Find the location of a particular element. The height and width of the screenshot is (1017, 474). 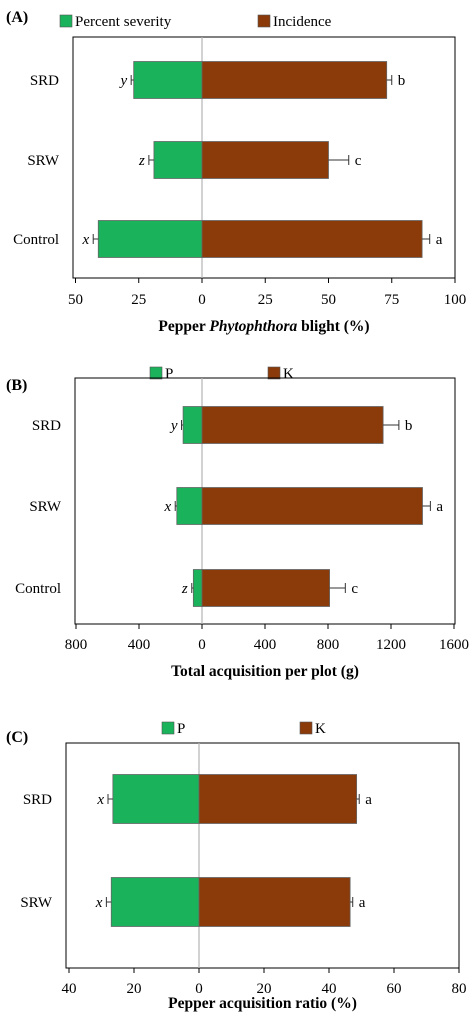

panel-b-letter-1-1: a is located at coordinates (439, 507).